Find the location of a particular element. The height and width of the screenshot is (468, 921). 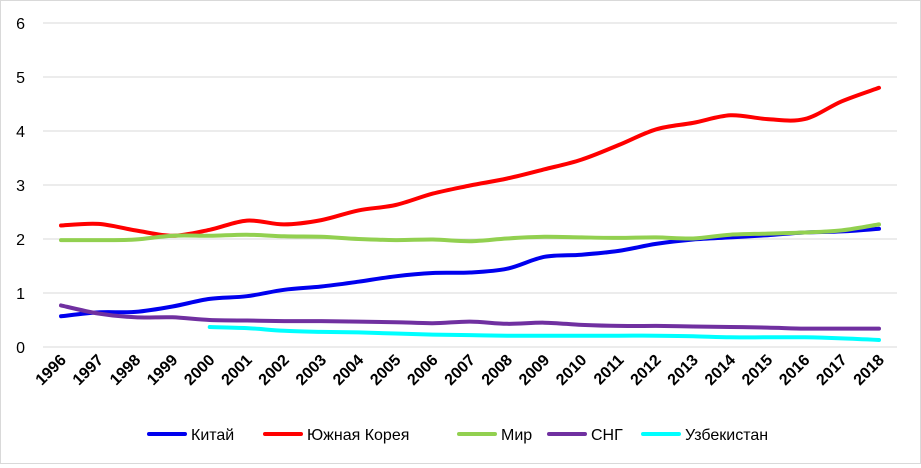

x-tick-label: 2006 is located at coordinates (422, 370).